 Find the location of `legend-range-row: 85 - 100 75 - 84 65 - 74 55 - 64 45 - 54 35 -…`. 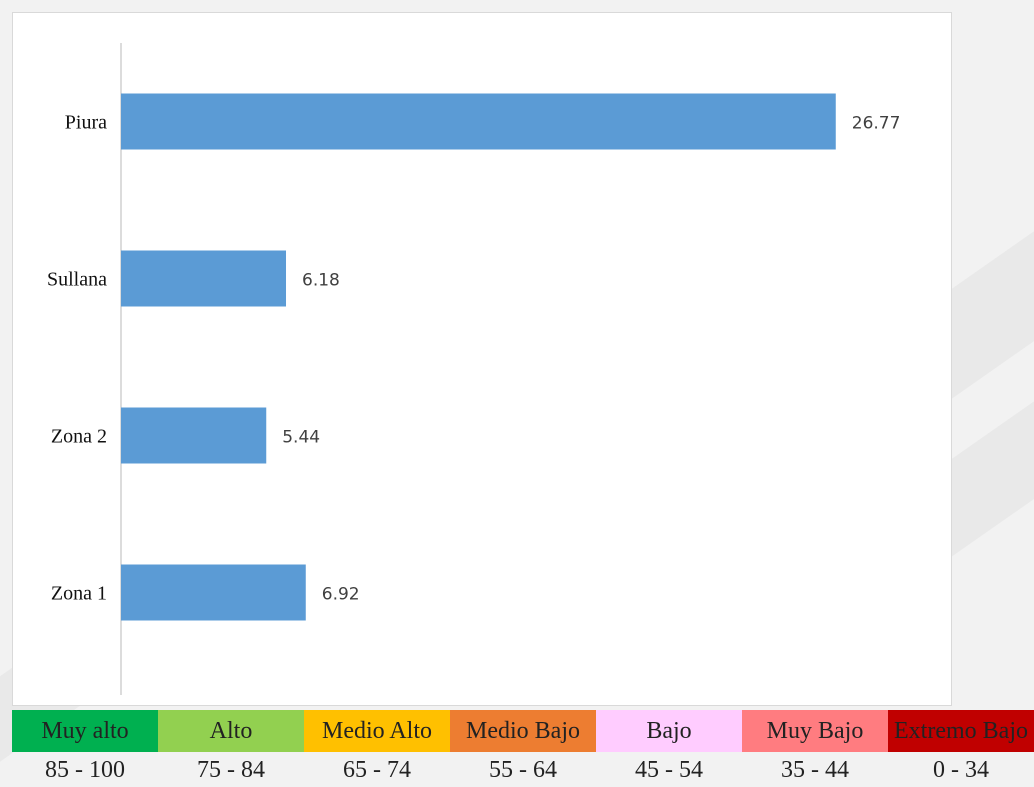

legend-range-row: 85 - 100 75 - 84 65 - 74 55 - 64 45 - 54 35 -… is located at coordinates (523, 770).